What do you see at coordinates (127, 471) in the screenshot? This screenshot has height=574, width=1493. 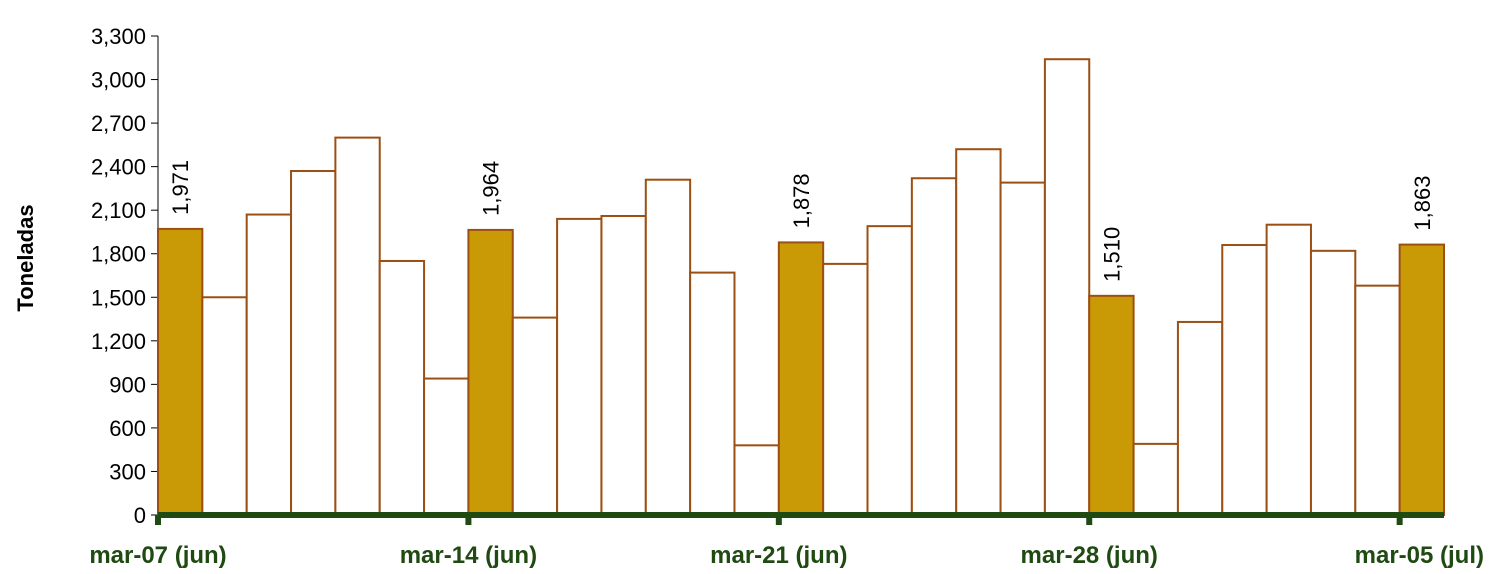 I see `y-tick-label: 300` at bounding box center [127, 471].